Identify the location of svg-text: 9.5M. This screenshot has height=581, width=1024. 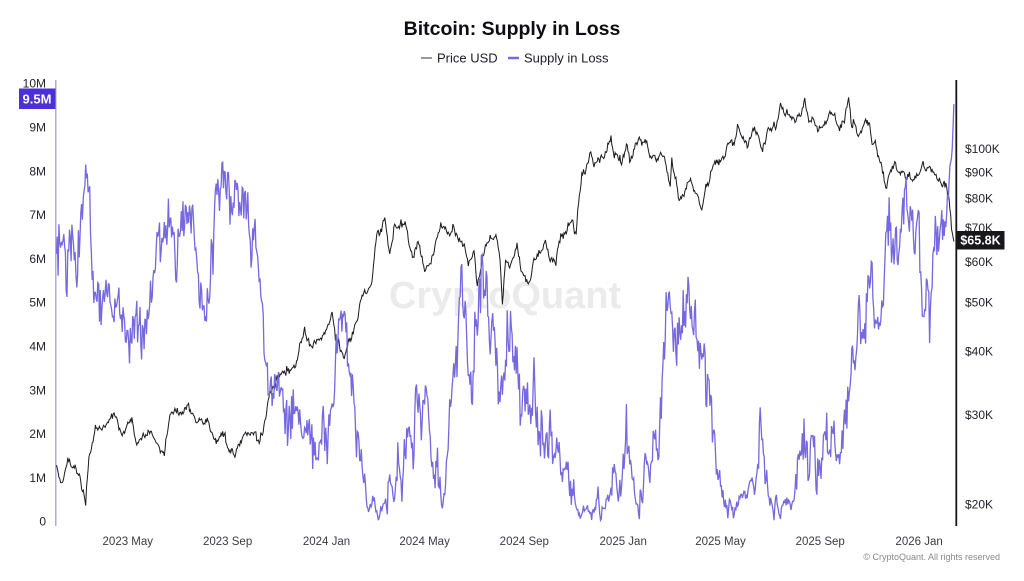
(37, 99).